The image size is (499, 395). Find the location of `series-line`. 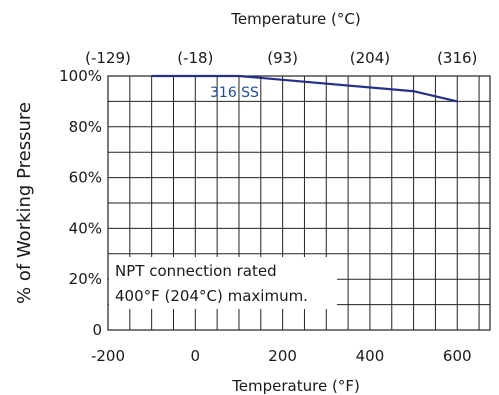

series-line is located at coordinates (304, 88).